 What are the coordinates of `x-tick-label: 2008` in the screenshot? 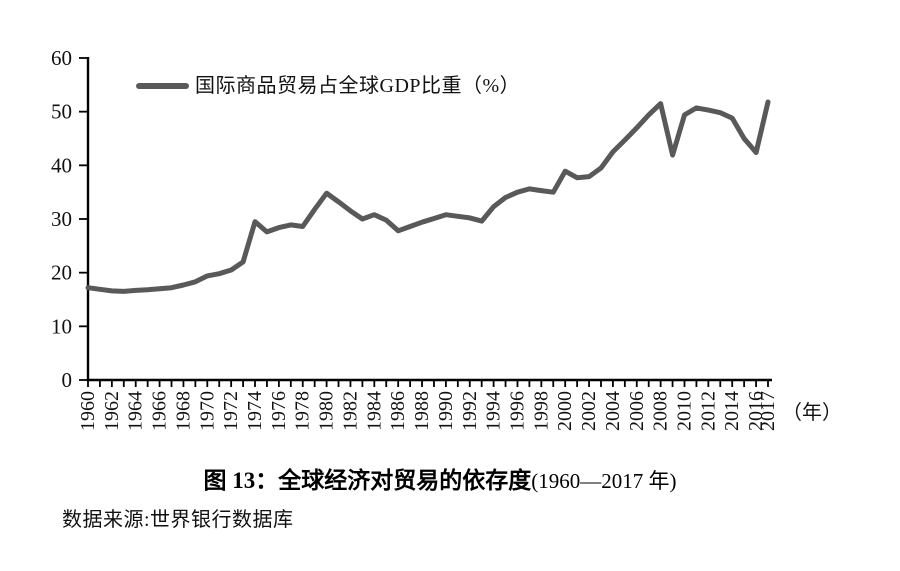 It's located at (661, 411).